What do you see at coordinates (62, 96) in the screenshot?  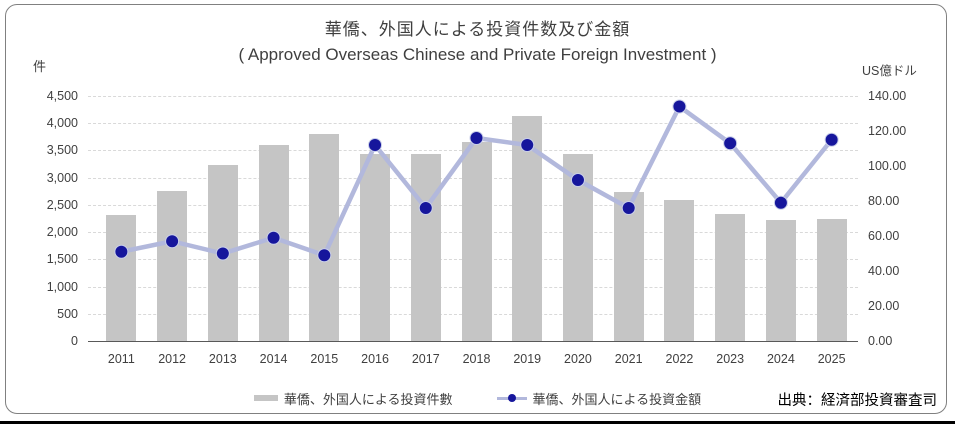 I see `left-axis-tick: 4,500` at bounding box center [62, 96].